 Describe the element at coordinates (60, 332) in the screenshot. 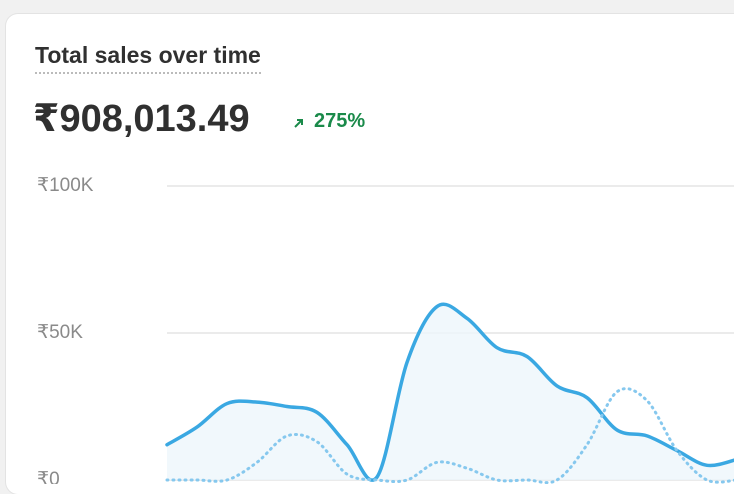

I see `y-tick-label: ₹50K` at that location.